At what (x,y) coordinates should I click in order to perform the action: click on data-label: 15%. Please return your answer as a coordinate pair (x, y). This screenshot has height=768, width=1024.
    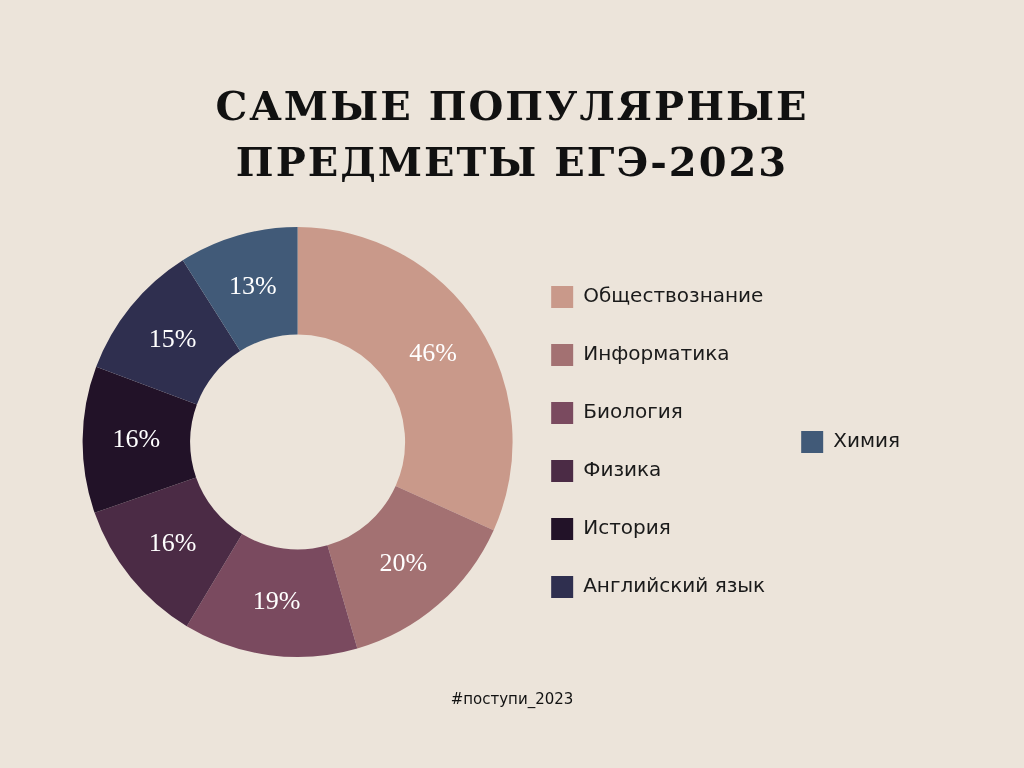
    Looking at the image, I should click on (172, 339).